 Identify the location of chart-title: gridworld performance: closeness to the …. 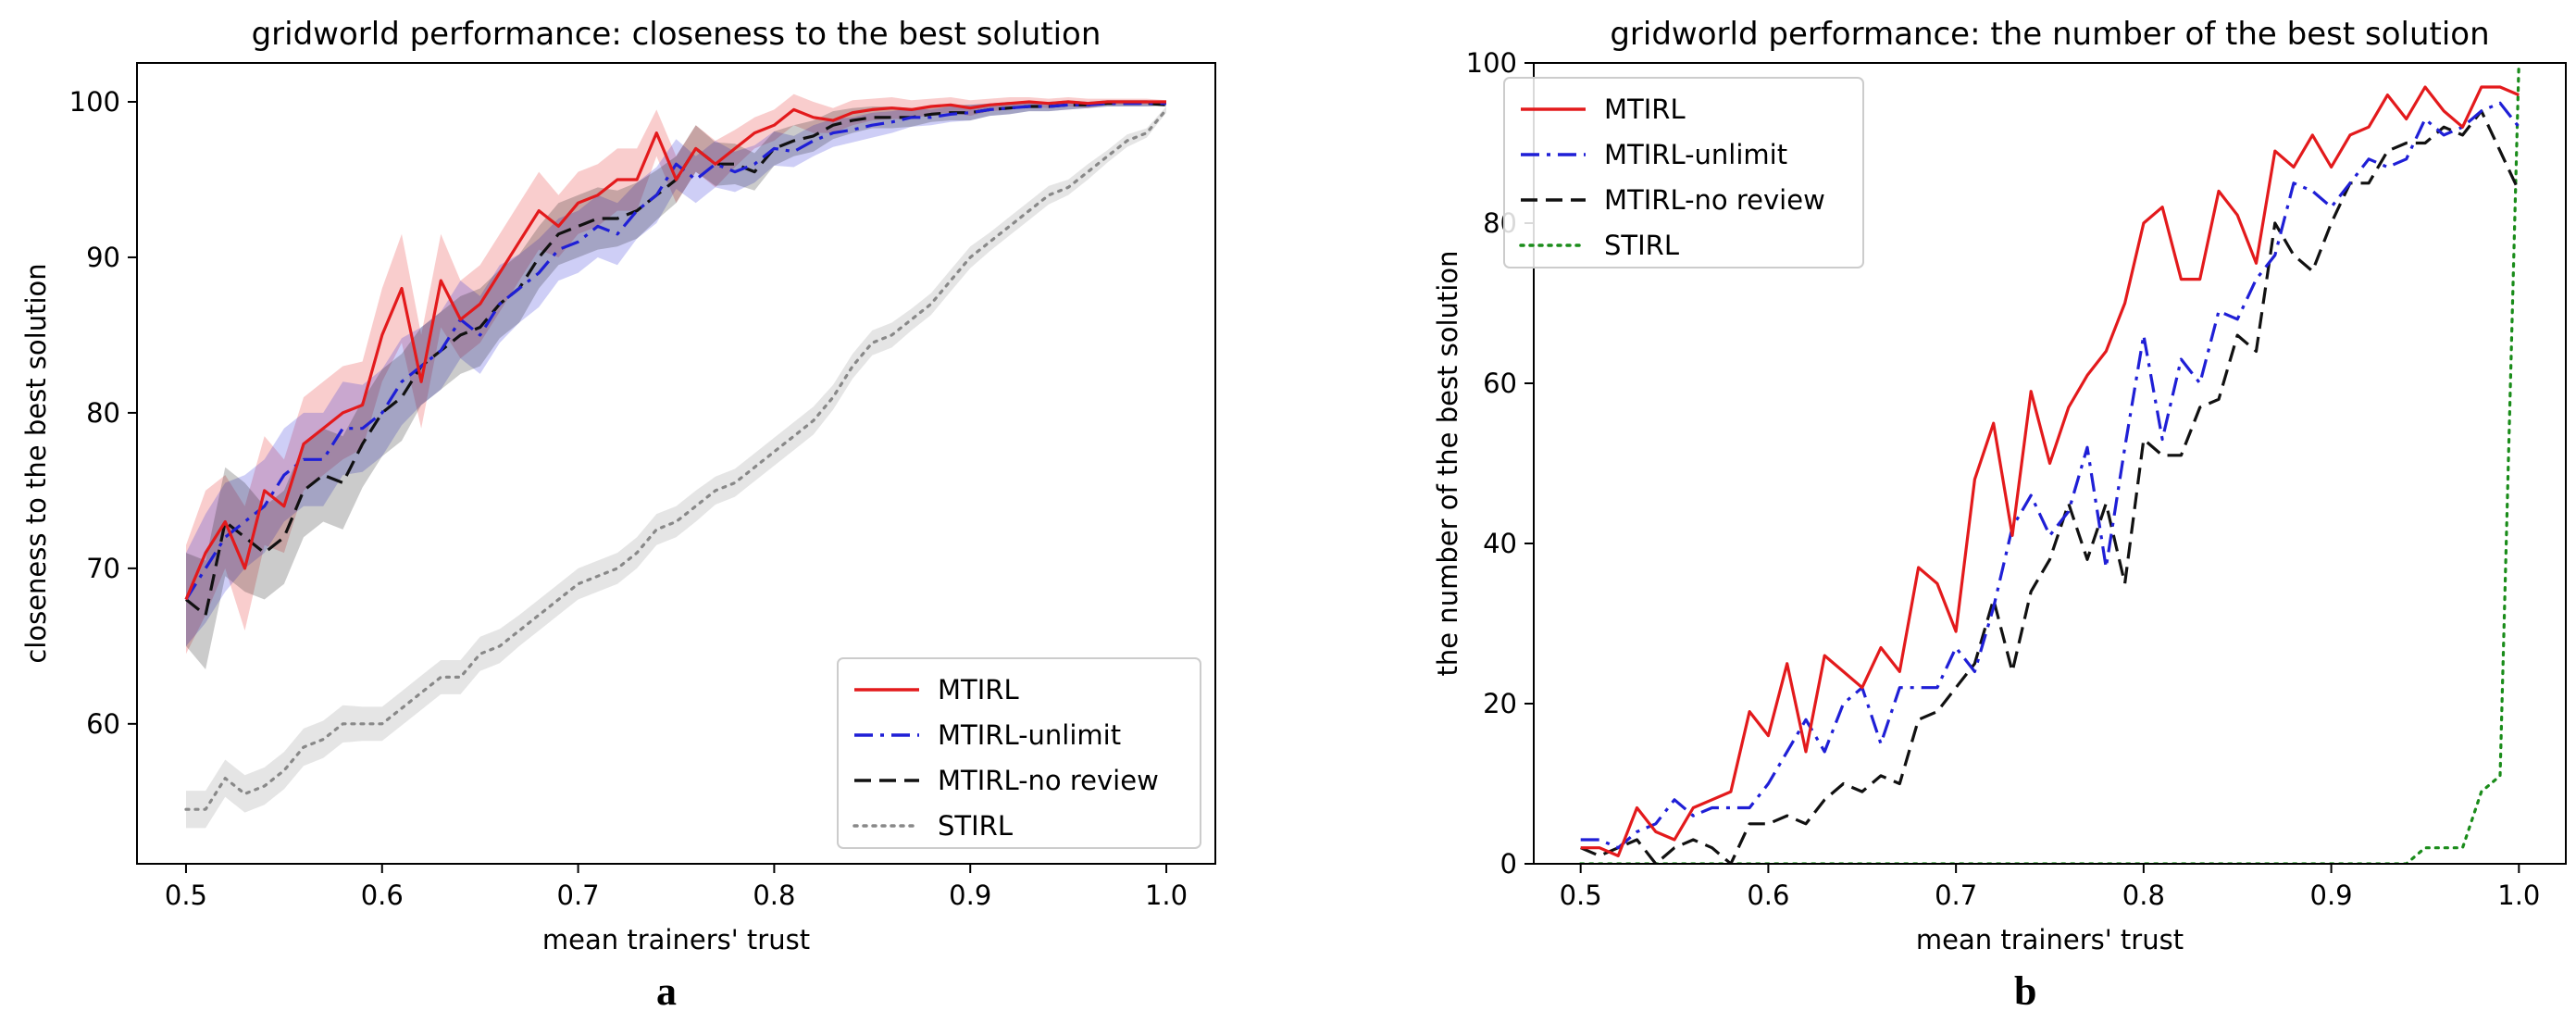
(676, 34).